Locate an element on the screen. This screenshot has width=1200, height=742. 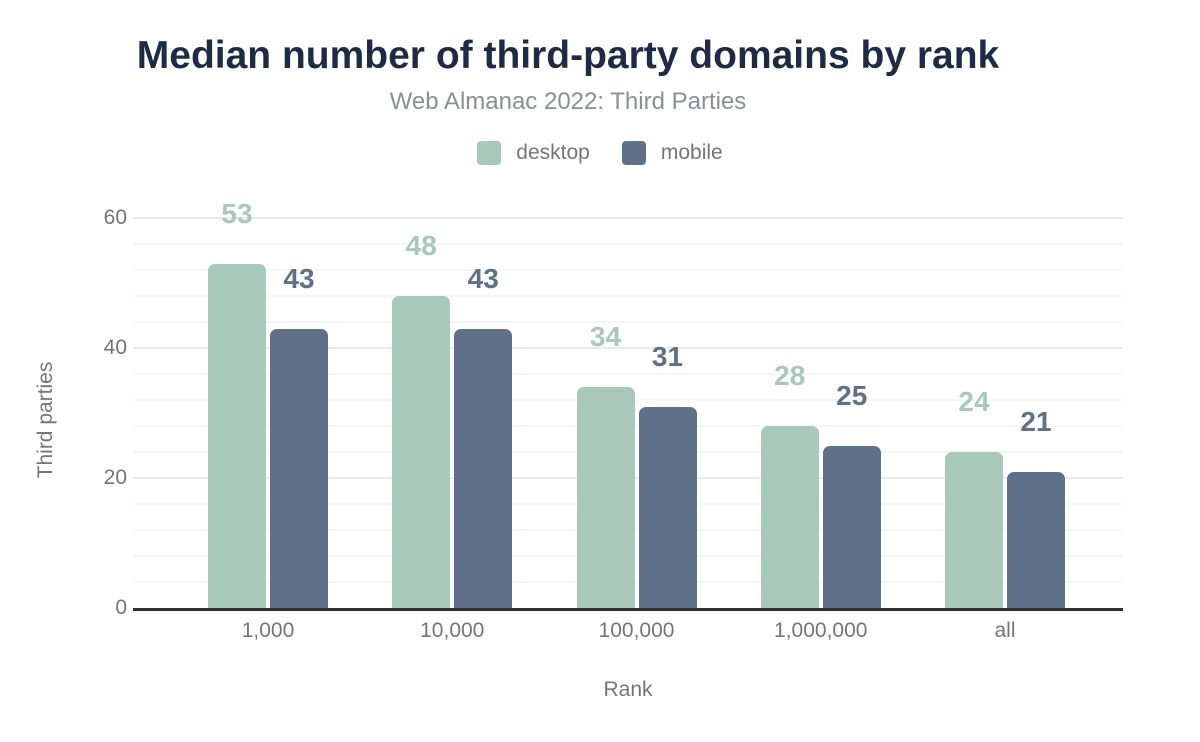
x-tick-label: 100,000 is located at coordinates (636, 630).